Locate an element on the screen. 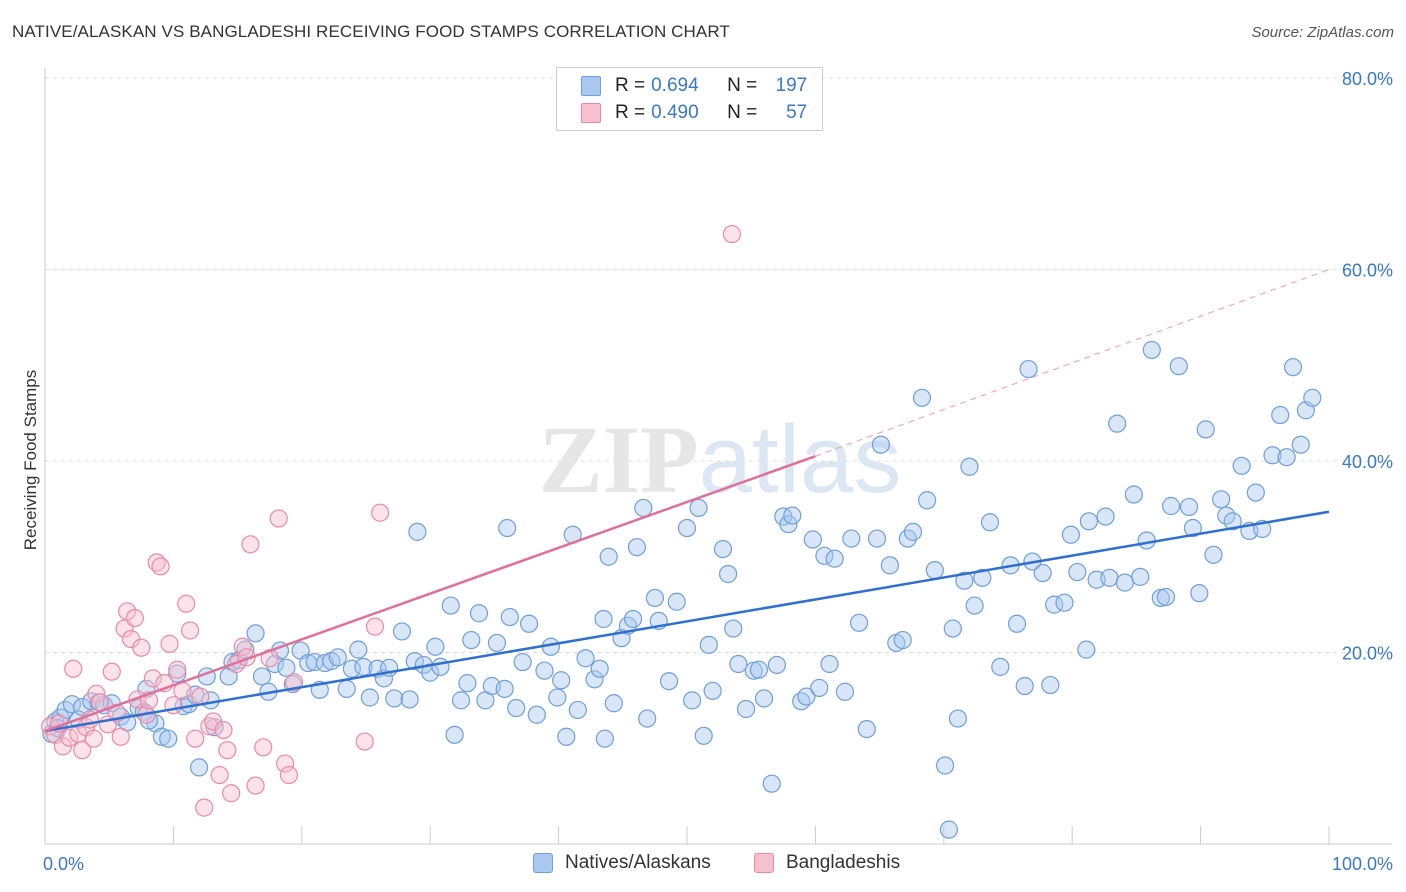  legend-r-value: 0.694 is located at coordinates (675, 85).